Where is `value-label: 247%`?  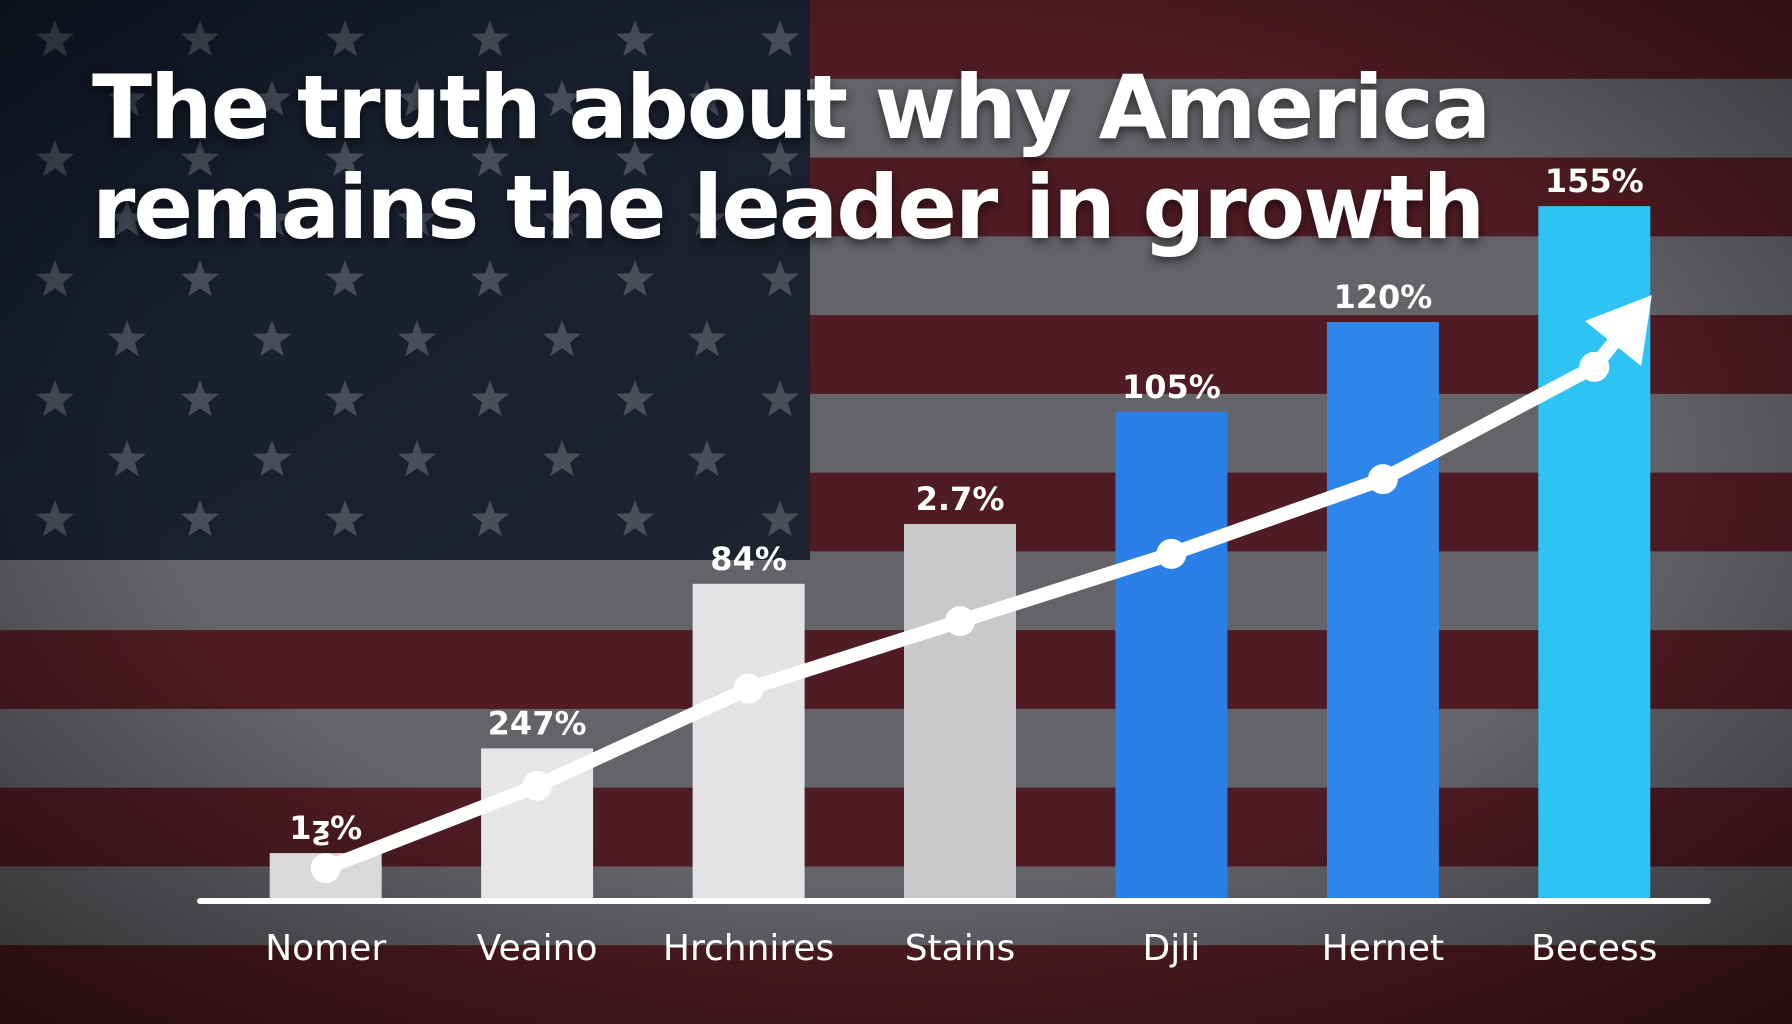
value-label: 247% is located at coordinates (537, 723).